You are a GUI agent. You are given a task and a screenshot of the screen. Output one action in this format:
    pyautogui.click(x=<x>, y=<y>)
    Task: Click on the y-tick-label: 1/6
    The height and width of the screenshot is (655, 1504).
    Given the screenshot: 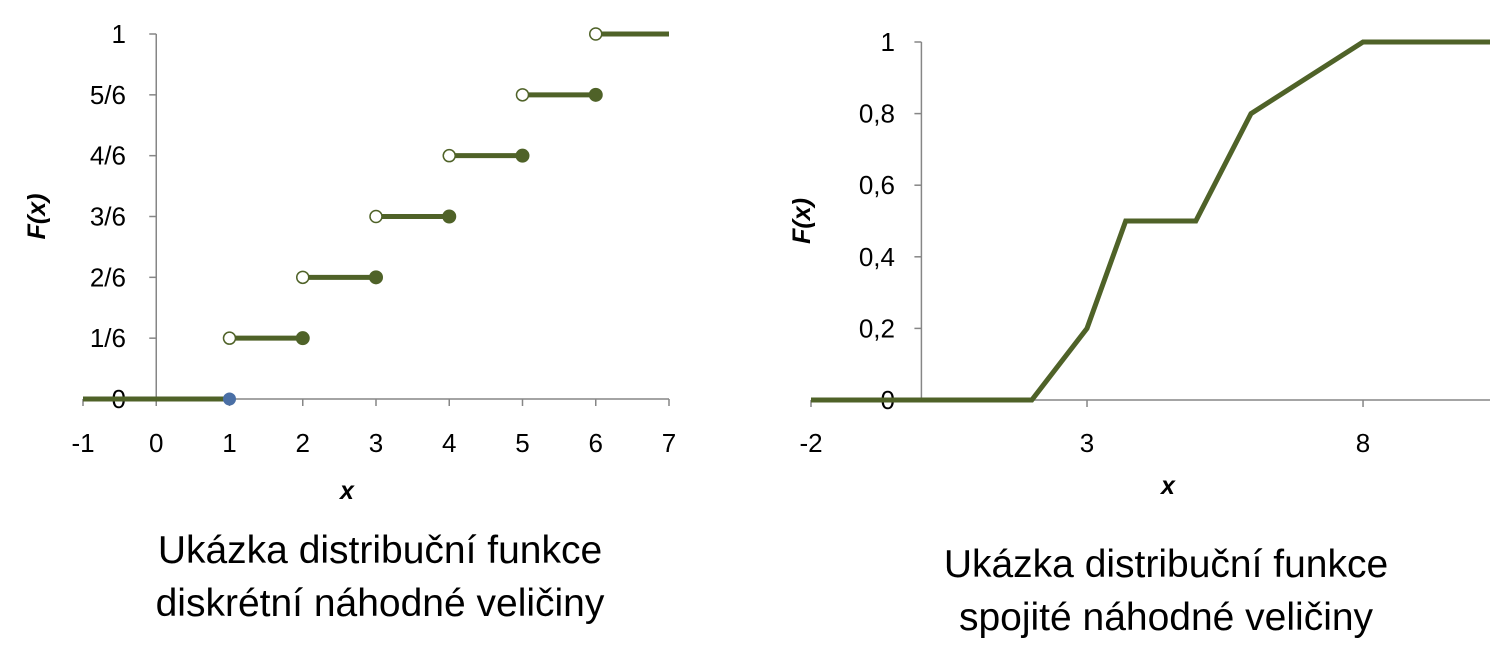 What is the action you would take?
    pyautogui.click(x=108, y=338)
    